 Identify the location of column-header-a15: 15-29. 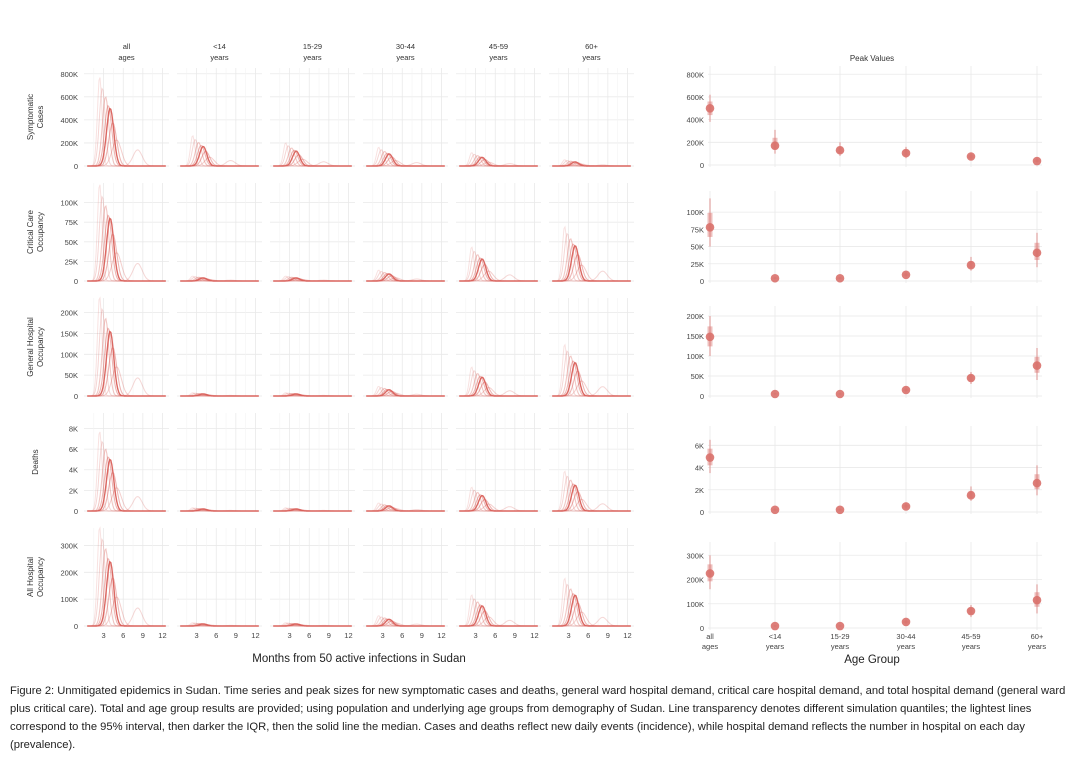
(312, 46).